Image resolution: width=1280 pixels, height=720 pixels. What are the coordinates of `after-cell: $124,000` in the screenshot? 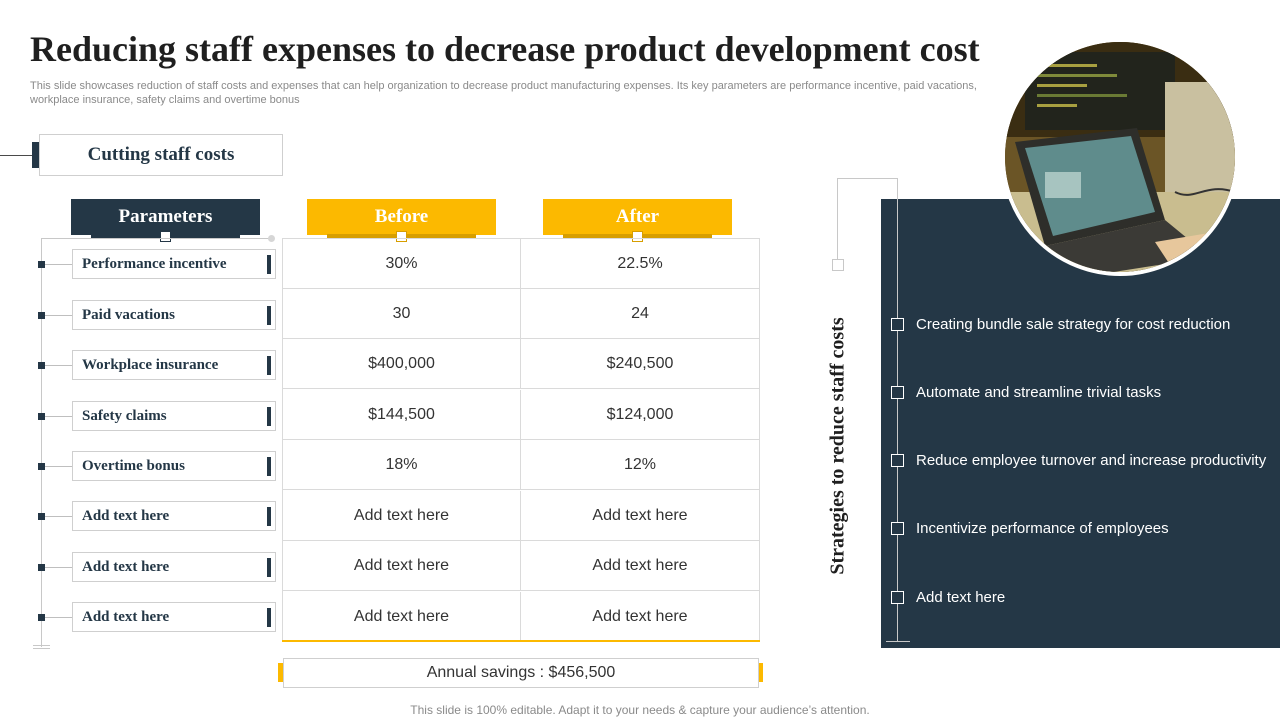 It's located at (640, 415).